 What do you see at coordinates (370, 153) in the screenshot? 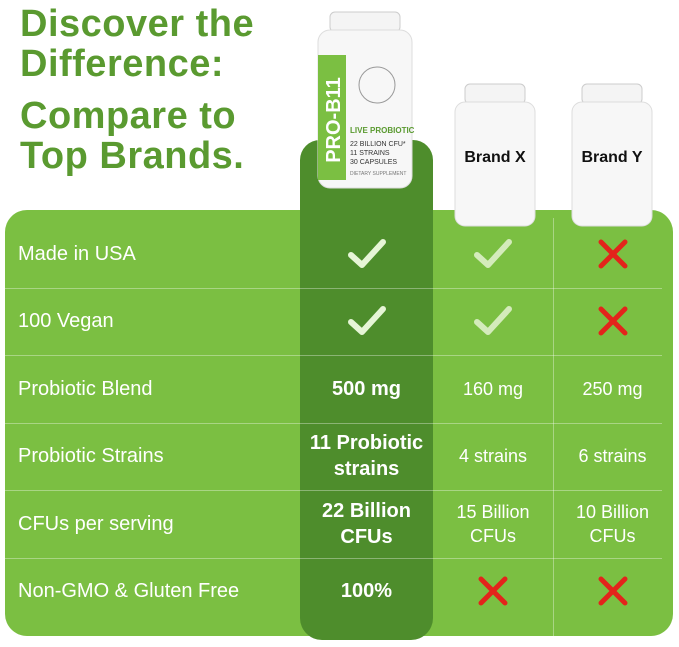
I see `product-detail: 11 STRAINS` at bounding box center [370, 153].